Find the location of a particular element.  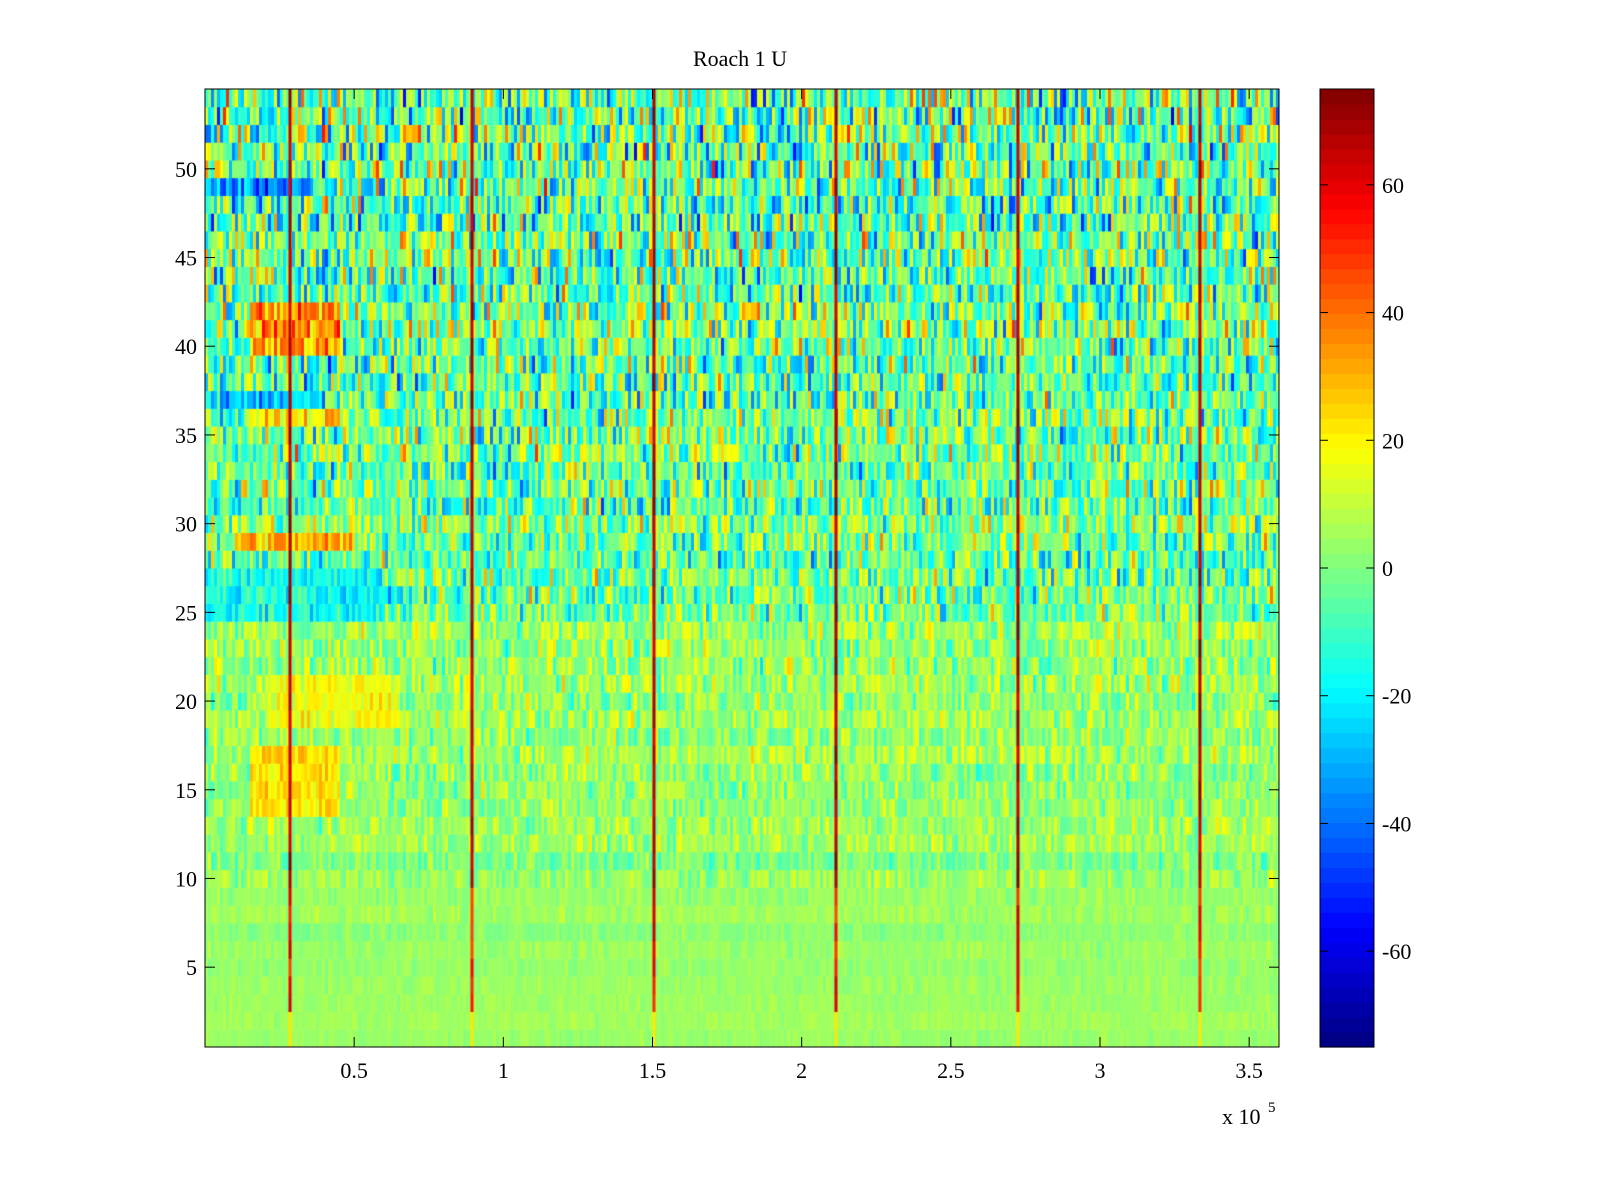

y-tick-label: 25 is located at coordinates (186, 612).